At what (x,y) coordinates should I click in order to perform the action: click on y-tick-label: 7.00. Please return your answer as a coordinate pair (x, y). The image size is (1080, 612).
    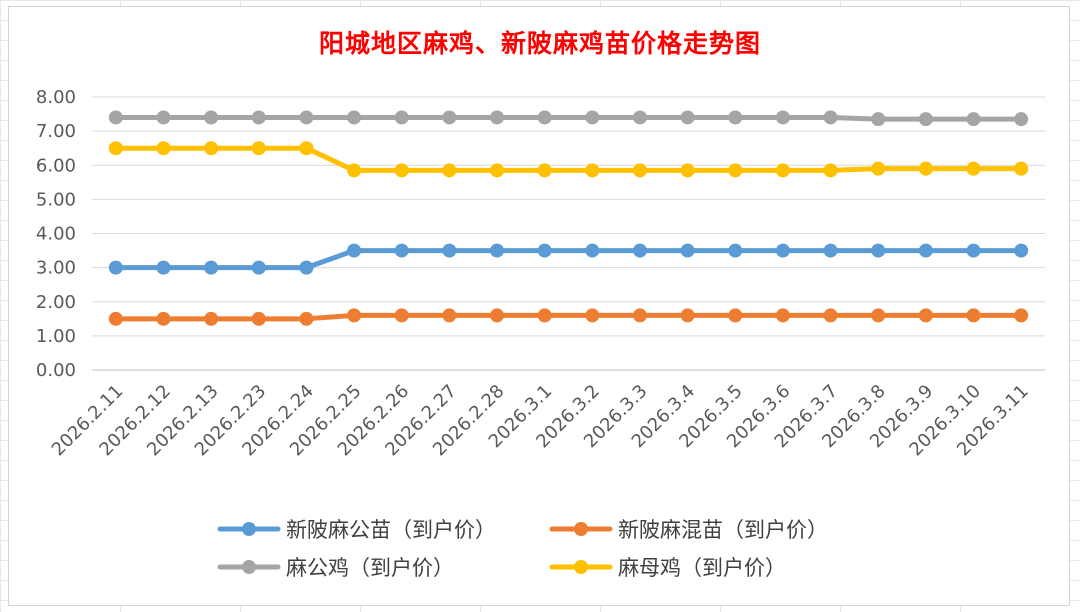
    Looking at the image, I should click on (56, 131).